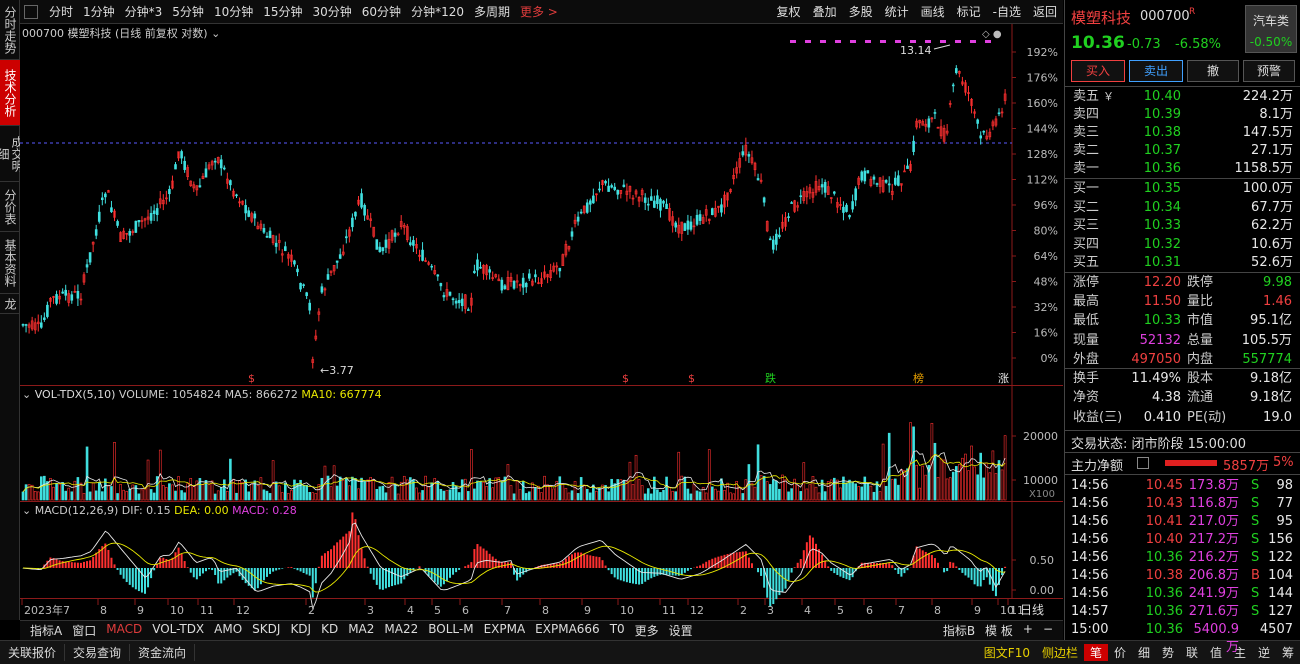 The image size is (1300, 664). Describe the element at coordinates (283, 12) in the screenshot. I see `period-5: 15分钟` at that location.